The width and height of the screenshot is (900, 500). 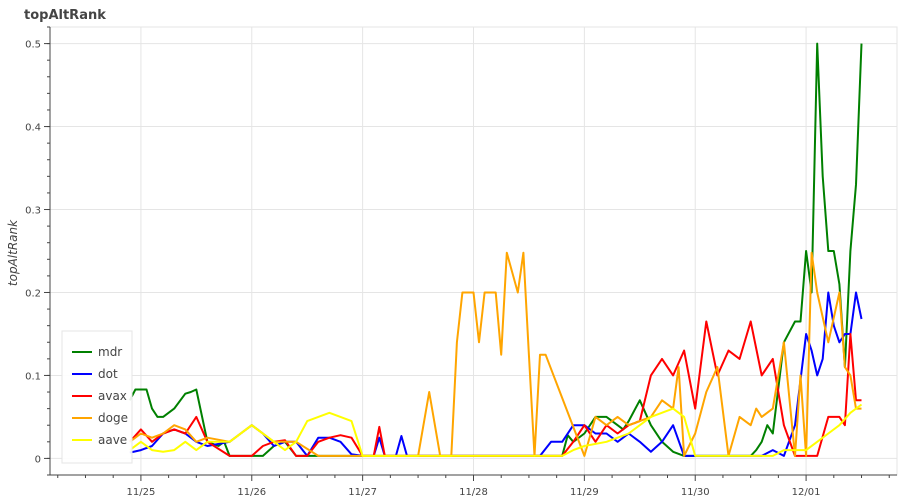 What do you see at coordinates (110, 352) in the screenshot?
I see `legend-label-mdr: mdr` at bounding box center [110, 352].